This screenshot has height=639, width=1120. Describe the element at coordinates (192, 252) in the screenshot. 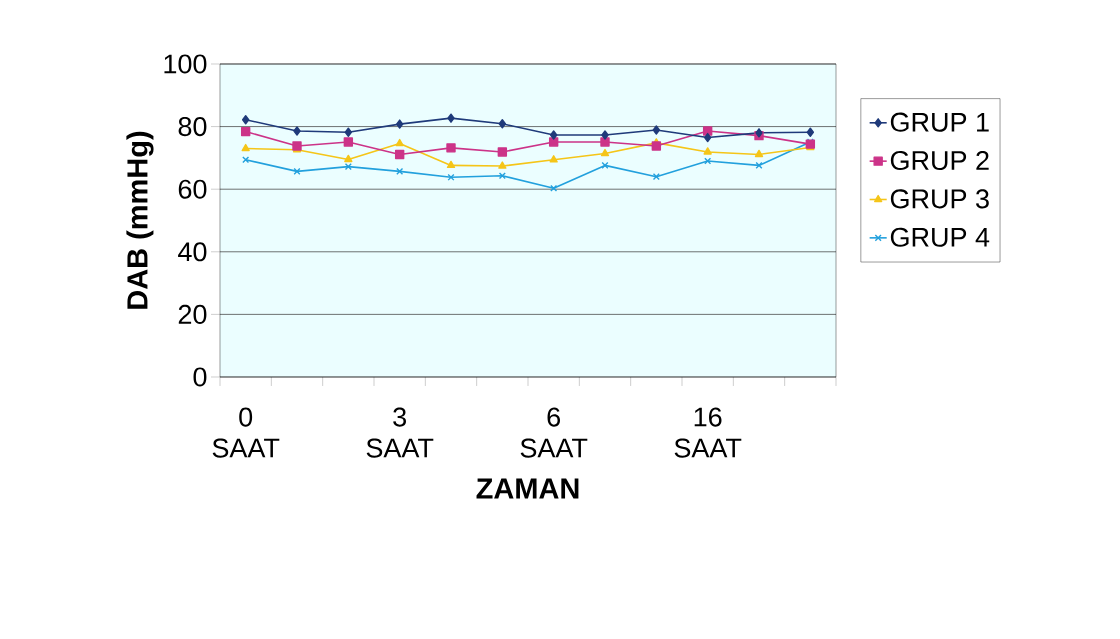

I see `y-tick-label: 40` at that location.